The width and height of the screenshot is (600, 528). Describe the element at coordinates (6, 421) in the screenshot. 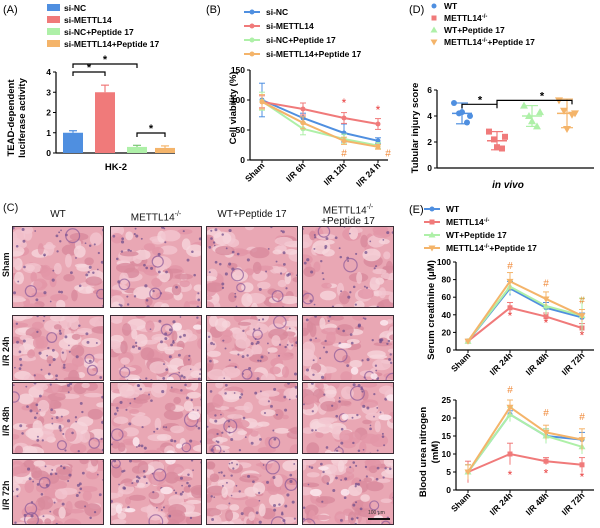

I see `panel-c-row-label: I/R 48h` at that location.